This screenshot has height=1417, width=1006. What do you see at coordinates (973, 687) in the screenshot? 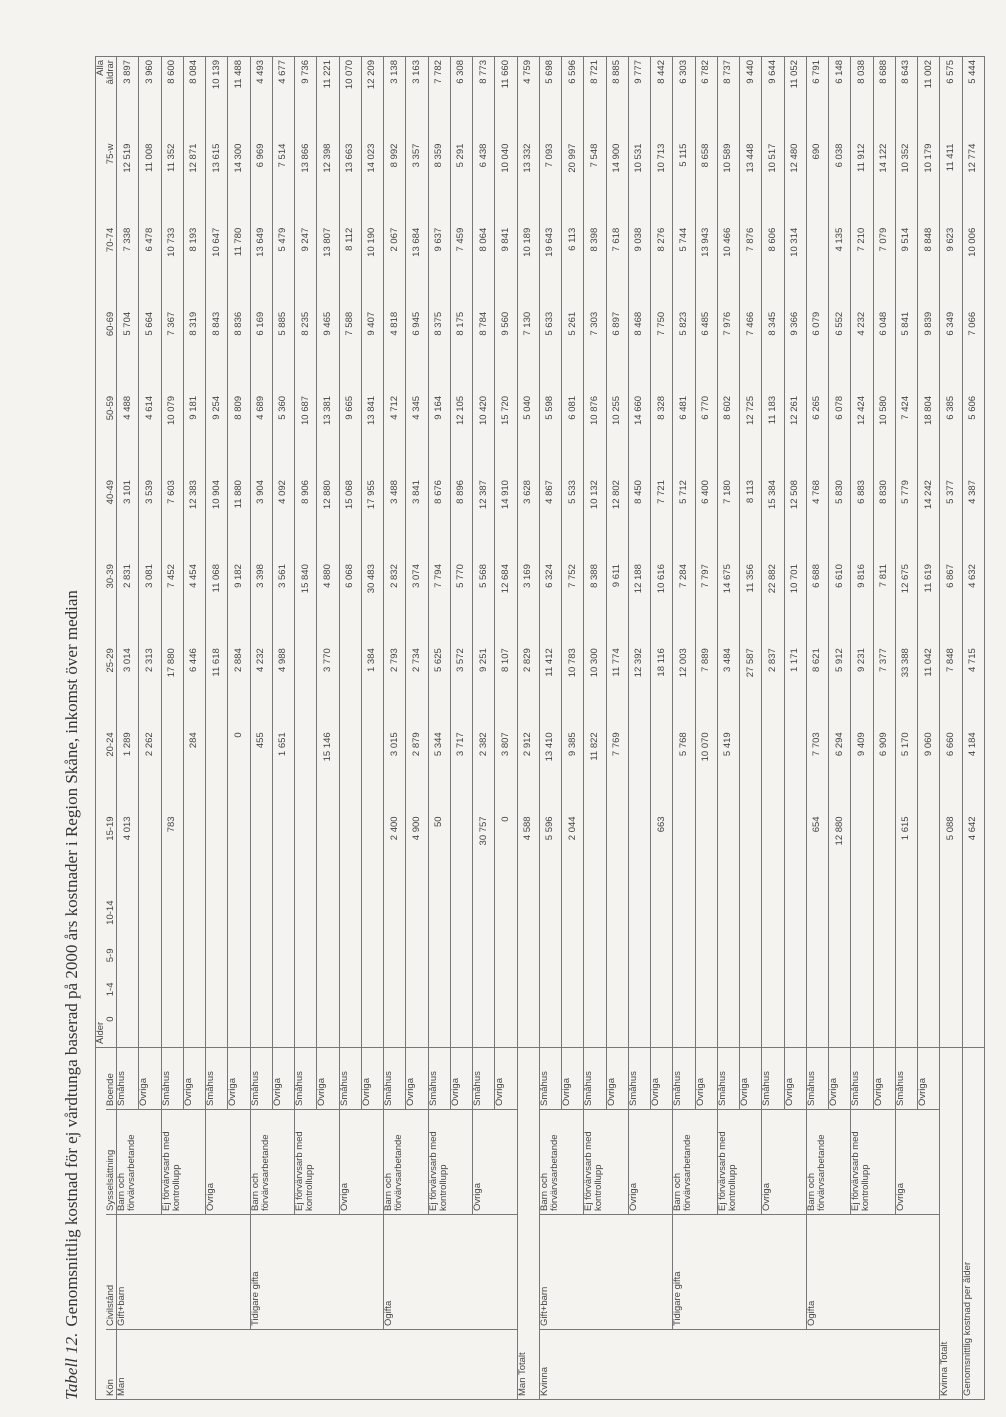
I see `value-cell: 4 715` at bounding box center [973, 687].